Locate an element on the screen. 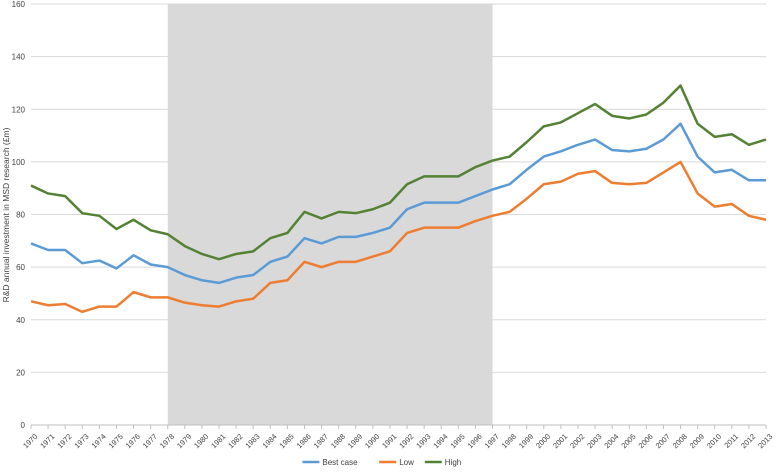 Image resolution: width=778 pixels, height=473 pixels. x-tick-label: 1994 is located at coordinates (440, 441).